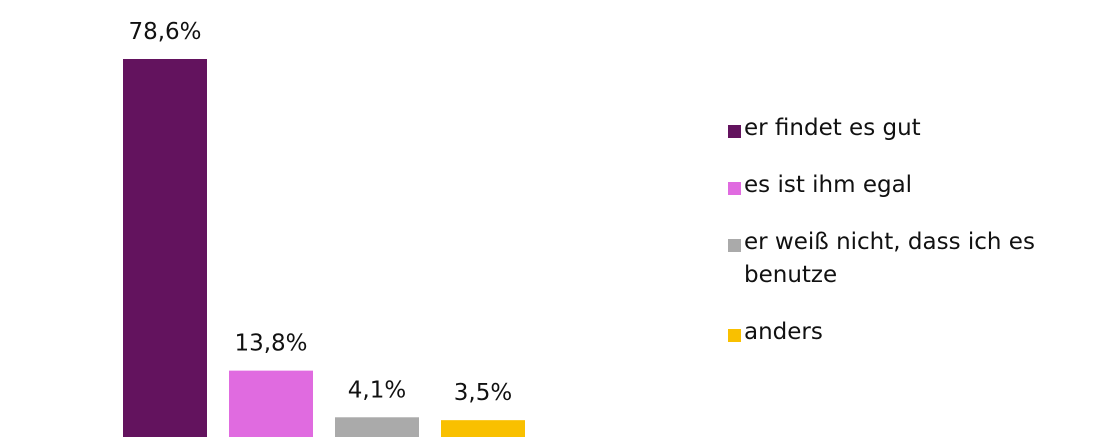 Image resolution: width=1108 pixels, height=437 pixels. Describe the element at coordinates (483, 393) in the screenshot. I see `value-label: 3,5%` at that location.